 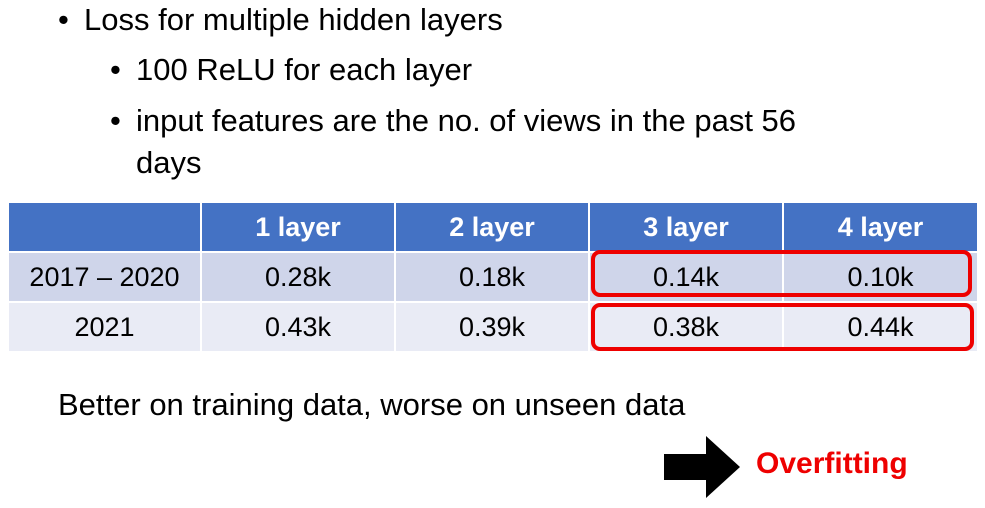 What do you see at coordinates (686, 327) in the screenshot?
I see `table-cell: 0.38k` at bounding box center [686, 327].